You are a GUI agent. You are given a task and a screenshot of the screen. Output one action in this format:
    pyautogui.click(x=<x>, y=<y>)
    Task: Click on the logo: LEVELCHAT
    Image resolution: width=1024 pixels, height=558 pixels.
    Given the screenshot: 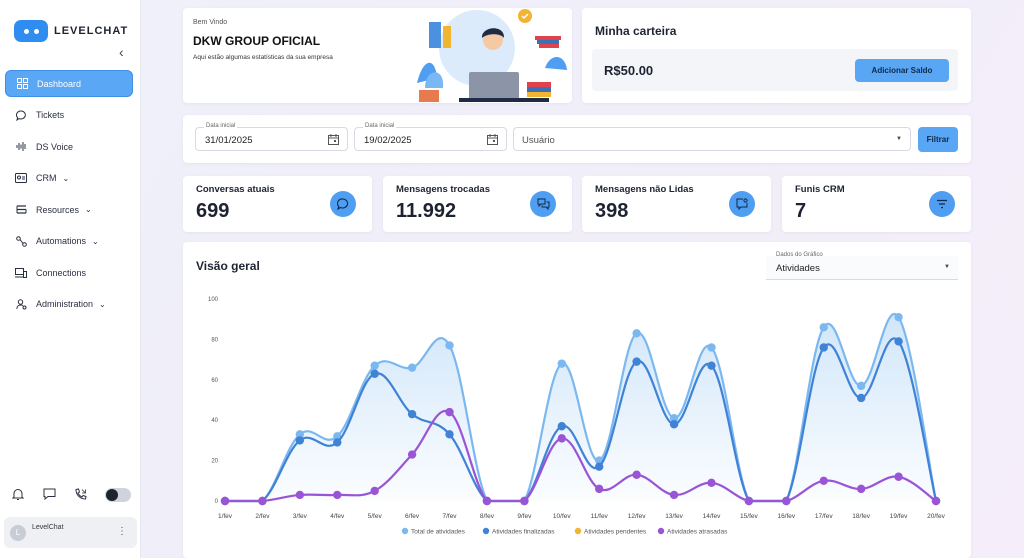 What is the action you would take?
    pyautogui.click(x=71, y=31)
    